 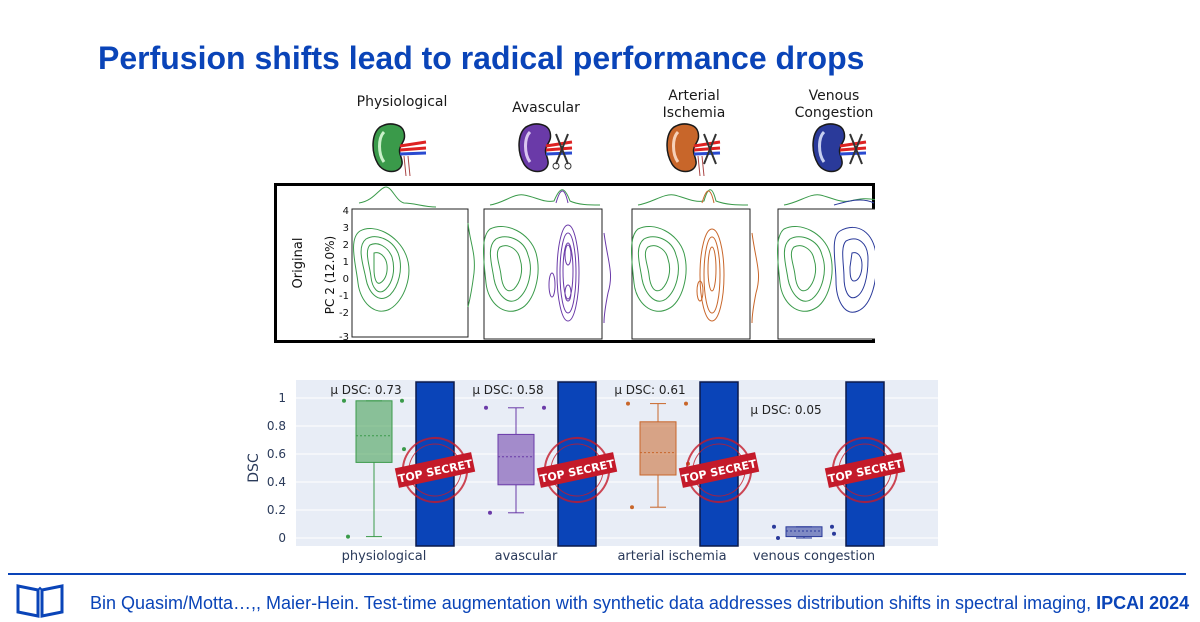 What do you see at coordinates (826, 267) in the screenshot?
I see `contour-subplot-venous-congestion` at bounding box center [826, 267].